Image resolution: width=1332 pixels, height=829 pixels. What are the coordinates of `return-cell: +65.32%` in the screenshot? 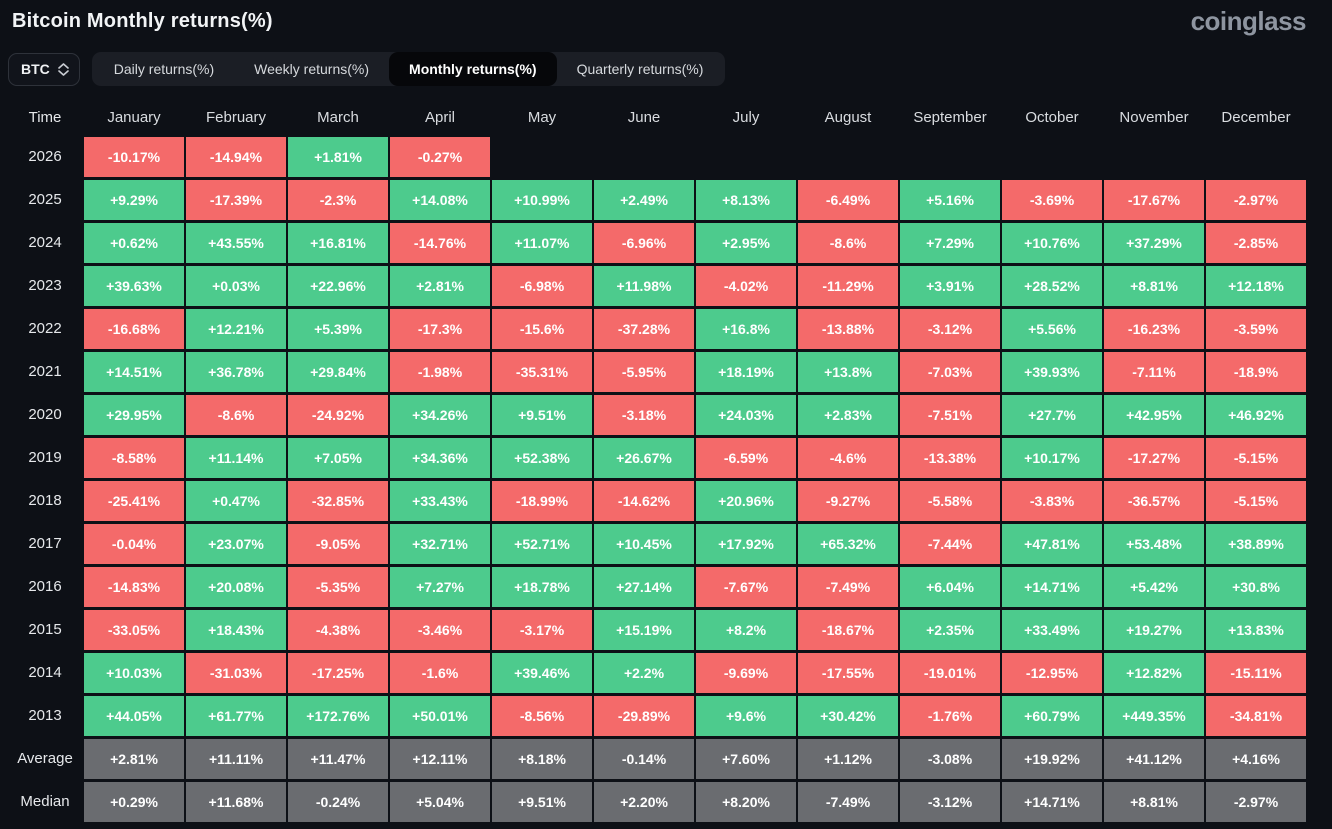 It's located at (848, 544).